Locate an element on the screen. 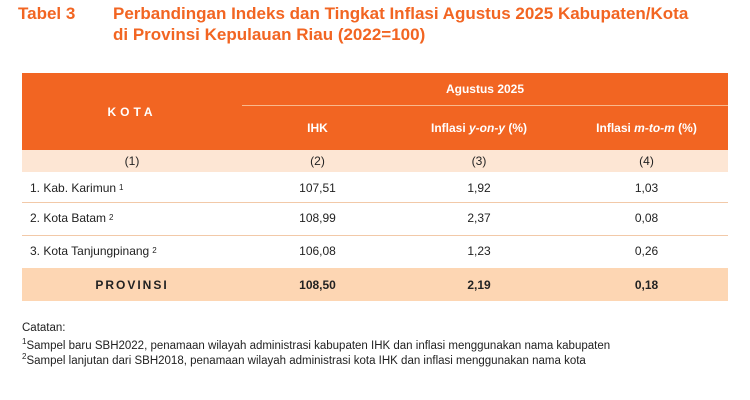 Image resolution: width=750 pixels, height=400 pixels. kota-header: KOTA is located at coordinates (132, 111).